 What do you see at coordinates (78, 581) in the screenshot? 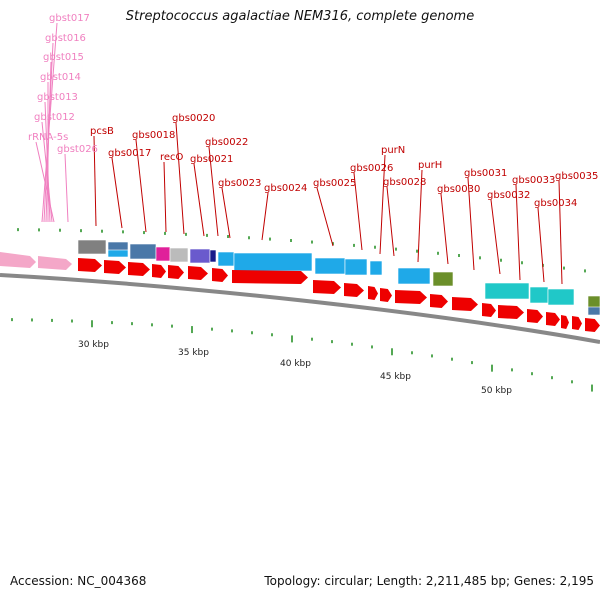
I see `accession-text: Accession: NC_004368` at bounding box center [78, 581].